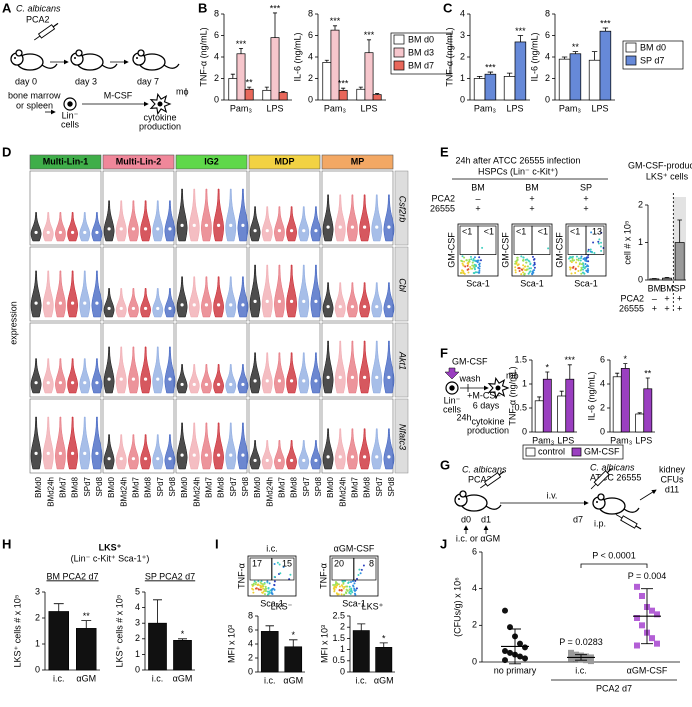 This screenshot has height=707, width=692. Describe the element at coordinates (171, 66) in the screenshot. I see `mouse-tail` at that location.